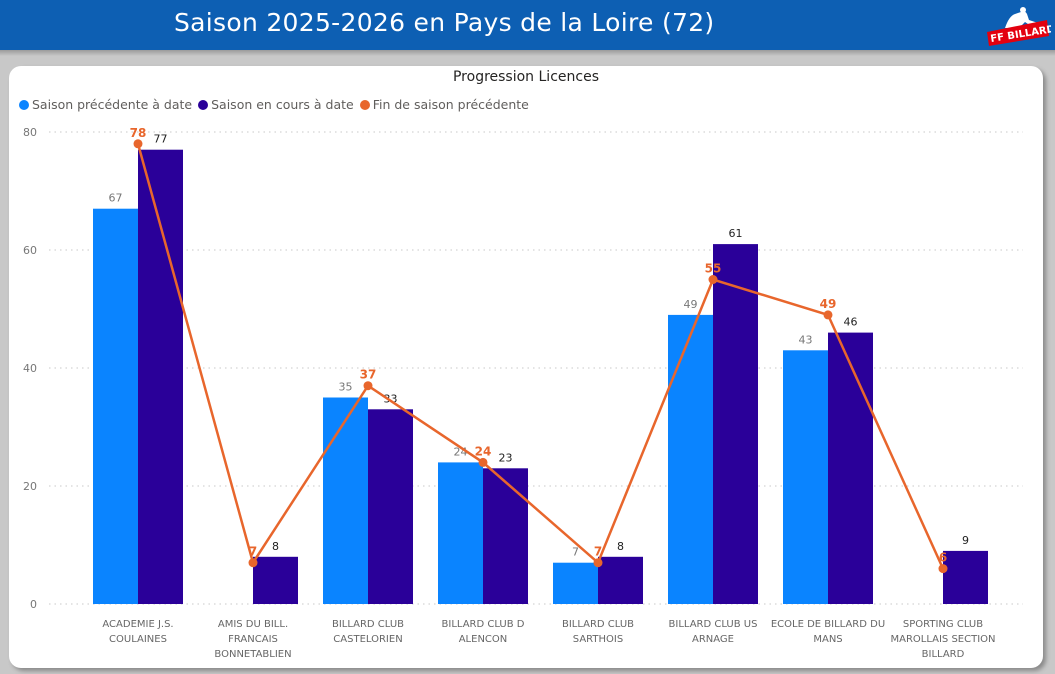 The image size is (1055, 674). I want to click on x-category-label: SARTHOIS, so click(598, 639).